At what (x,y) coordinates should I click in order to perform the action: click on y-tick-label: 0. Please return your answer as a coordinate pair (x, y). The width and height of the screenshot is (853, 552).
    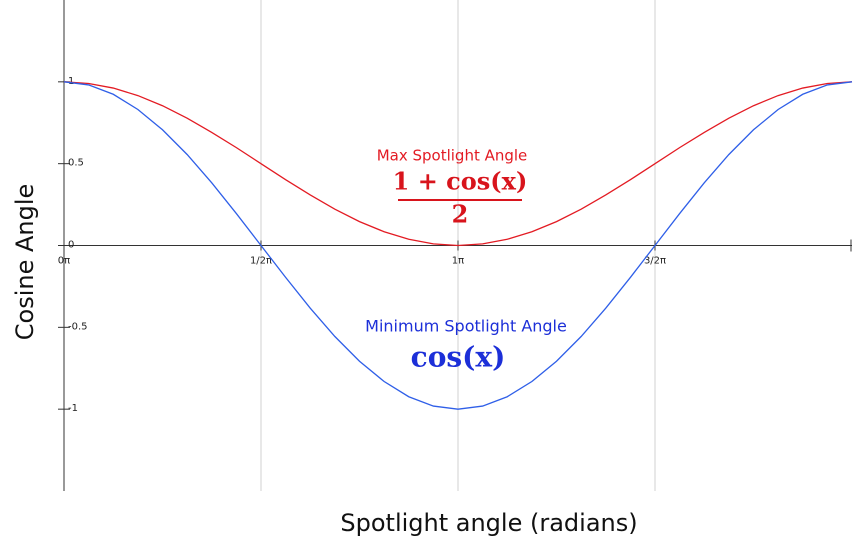
    Looking at the image, I should click on (71, 245).